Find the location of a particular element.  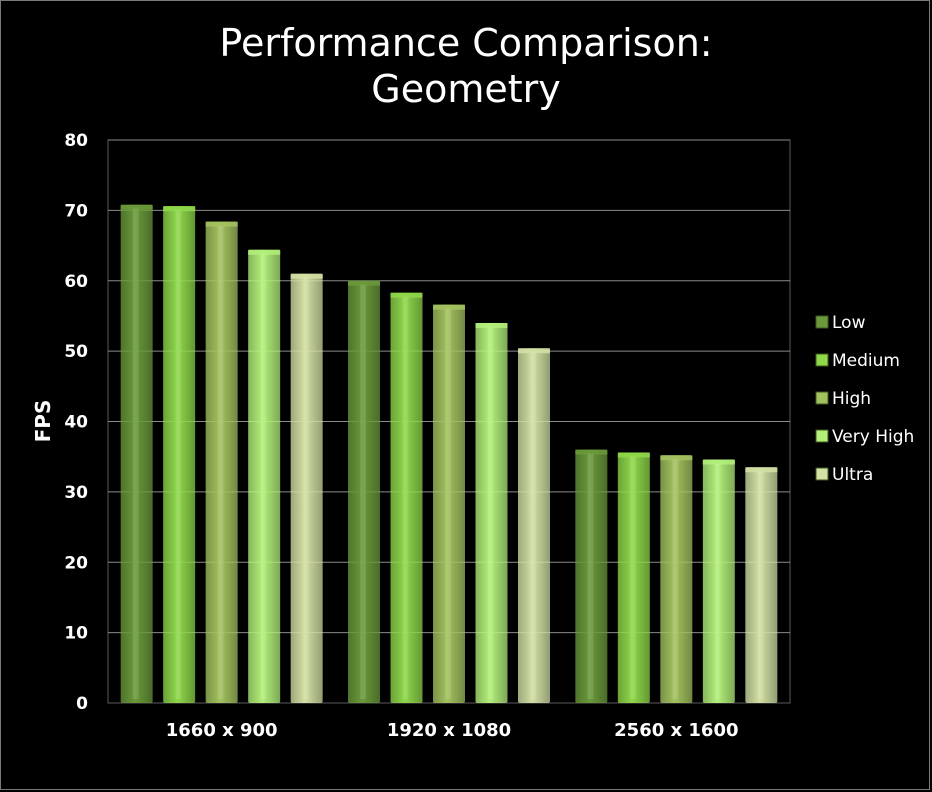

y-tick-label: 80 is located at coordinates (76, 141).